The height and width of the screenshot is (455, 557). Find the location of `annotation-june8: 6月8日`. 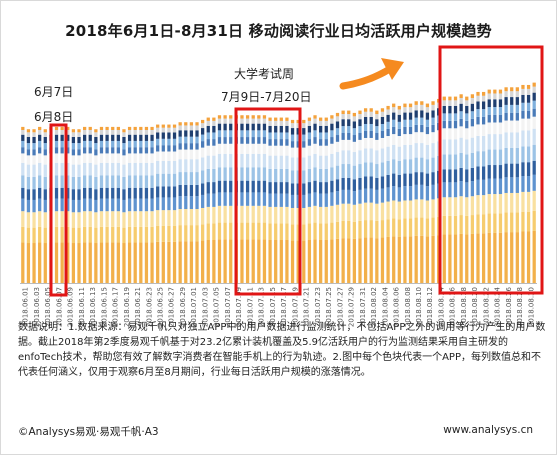

annotation-june8: 6月8日 is located at coordinates (53, 117).